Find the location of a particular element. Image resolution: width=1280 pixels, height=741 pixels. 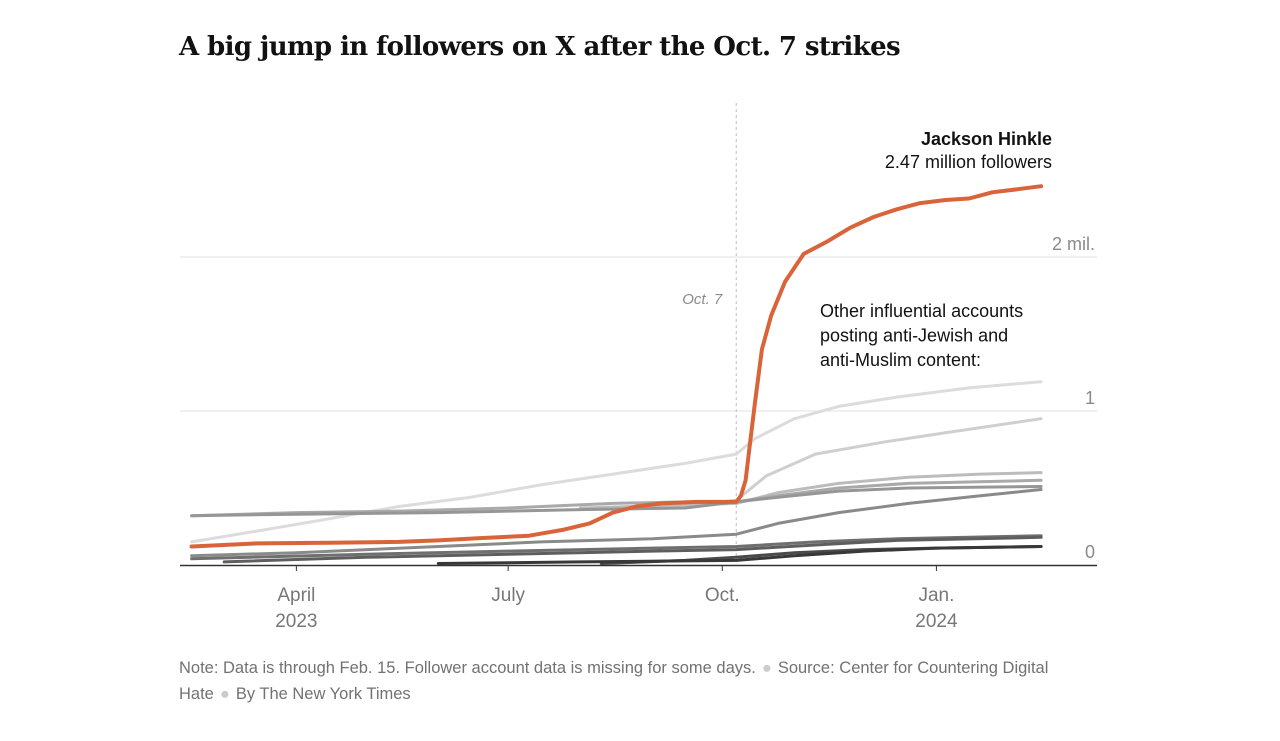

x-tick-label: April is located at coordinates (296, 595).